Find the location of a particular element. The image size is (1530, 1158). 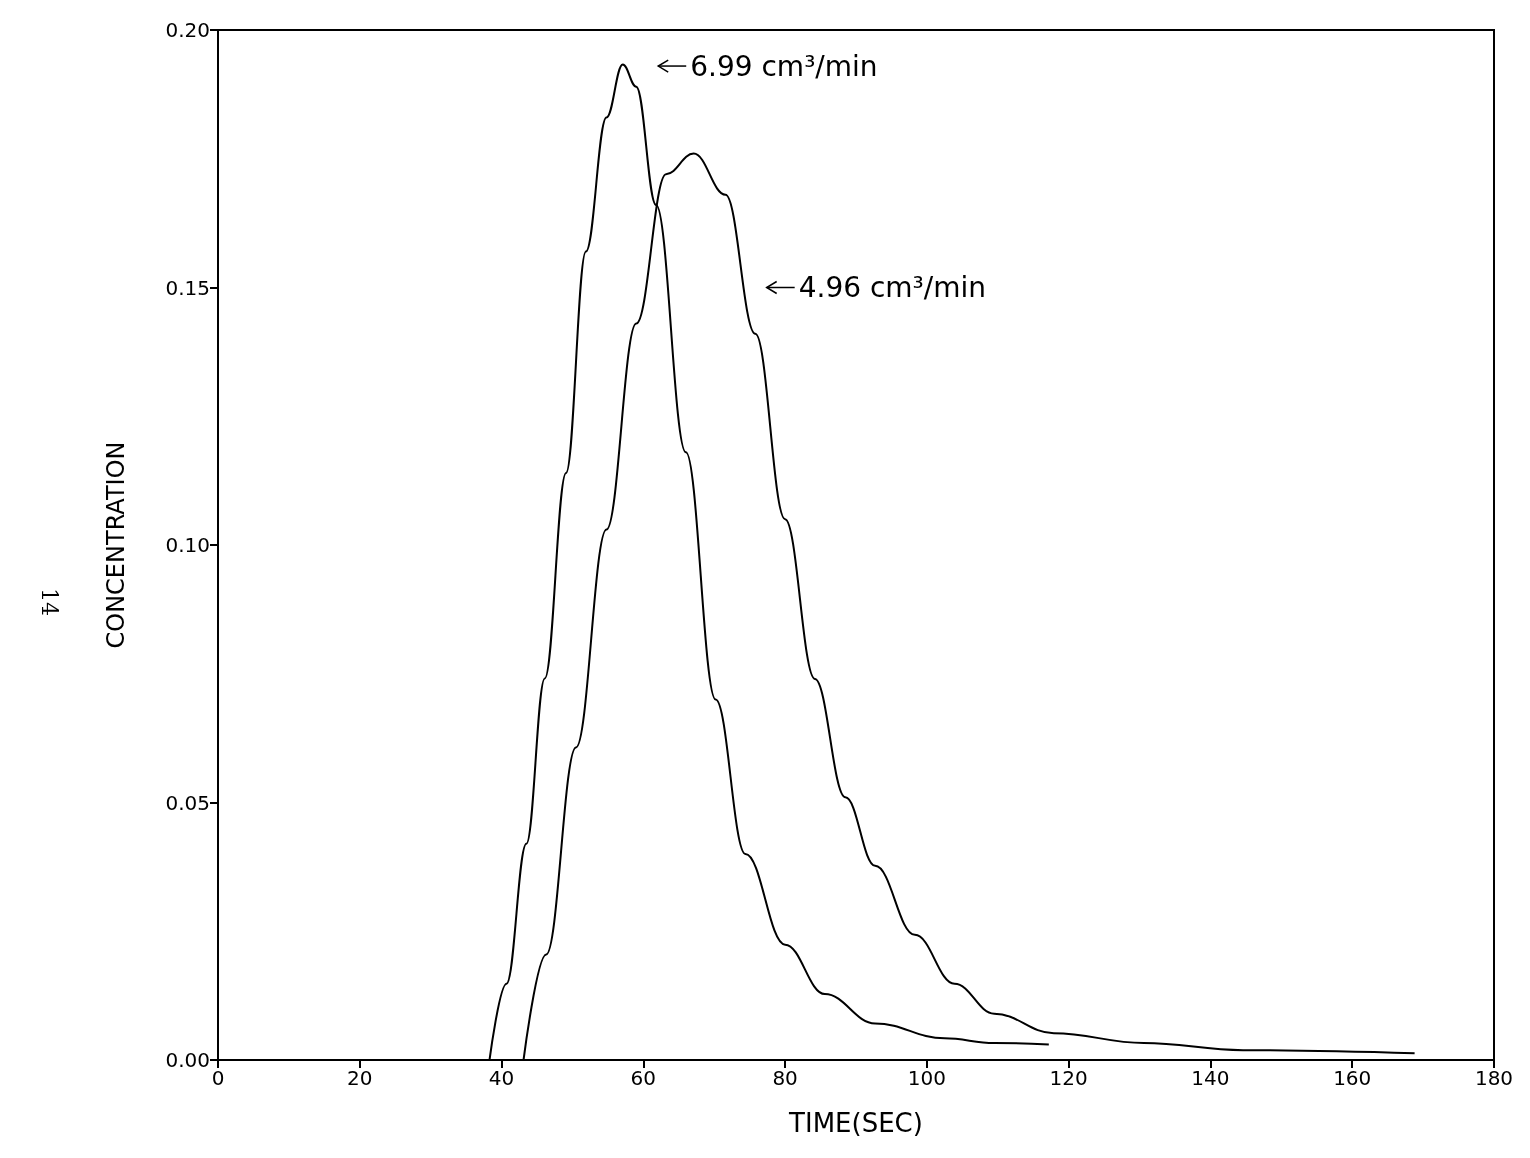

x-tick-label: 140 is located at coordinates (1210, 1078).